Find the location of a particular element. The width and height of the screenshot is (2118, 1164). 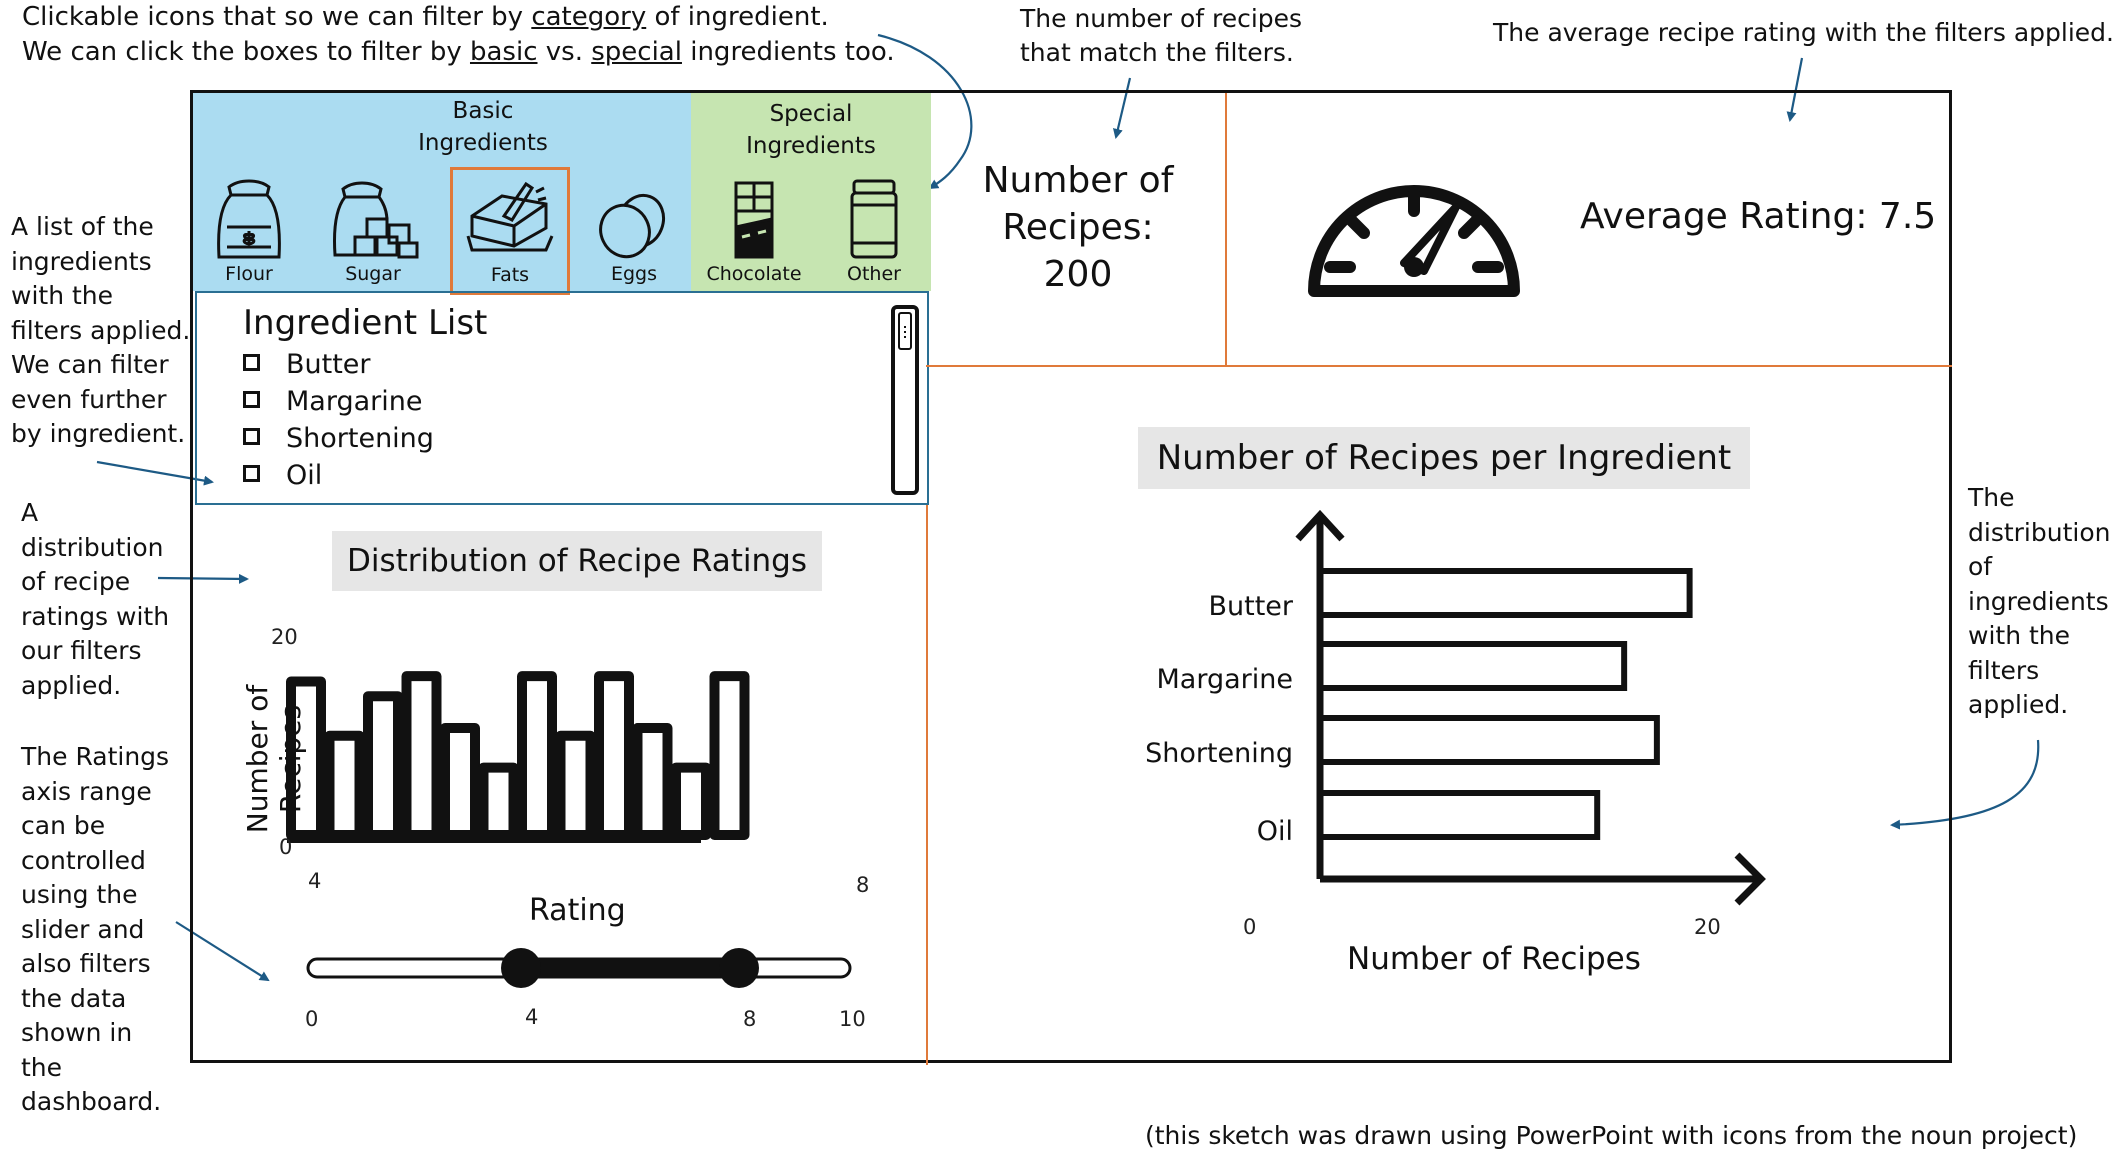

annotation-line: The is located at coordinates (1991, 497).